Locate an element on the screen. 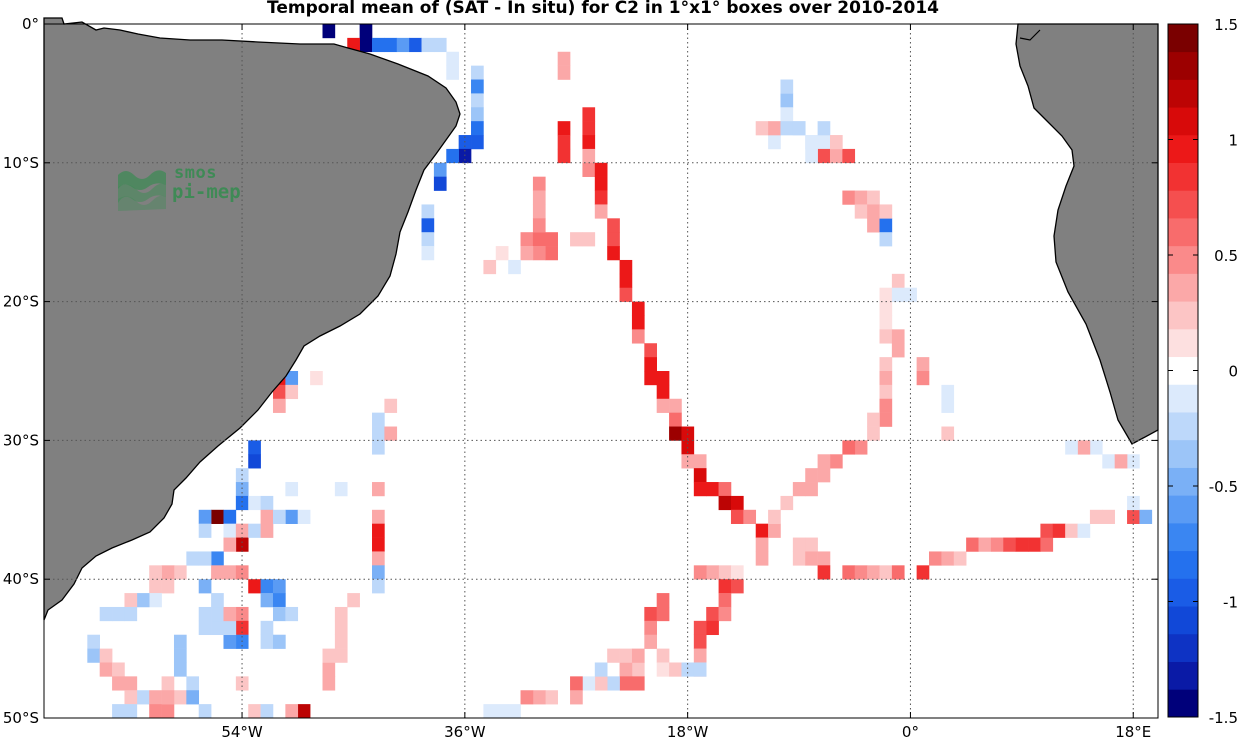  africa-bay-edge is located at coordinates (1030, 35).